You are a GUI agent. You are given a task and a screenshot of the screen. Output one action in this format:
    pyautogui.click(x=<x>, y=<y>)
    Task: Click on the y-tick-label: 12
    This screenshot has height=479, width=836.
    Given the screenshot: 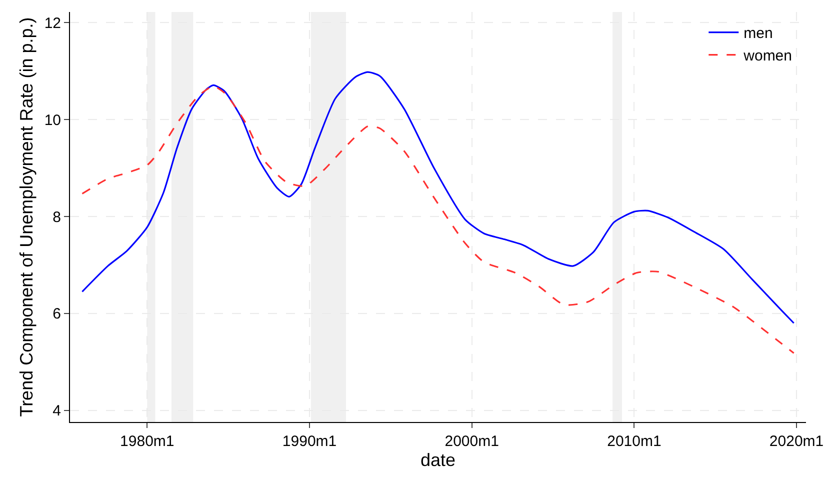 What is the action you would take?
    pyautogui.click(x=52, y=23)
    